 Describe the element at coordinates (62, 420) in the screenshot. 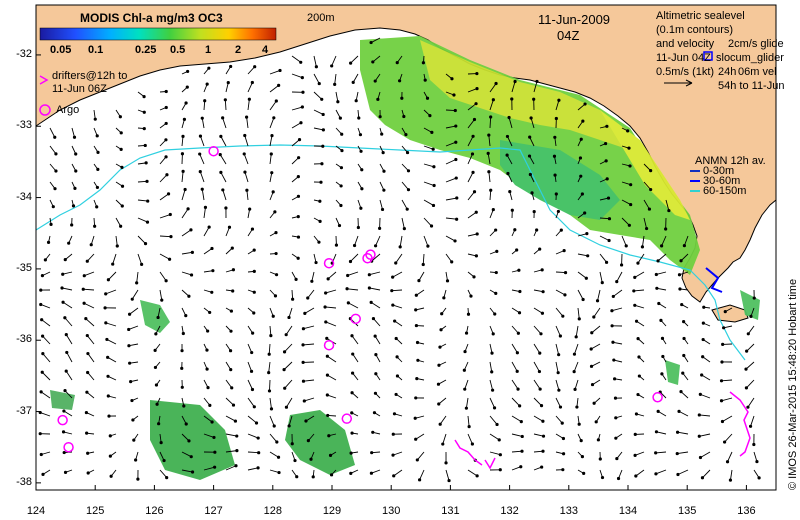

I see `argo-float-marker` at that location.